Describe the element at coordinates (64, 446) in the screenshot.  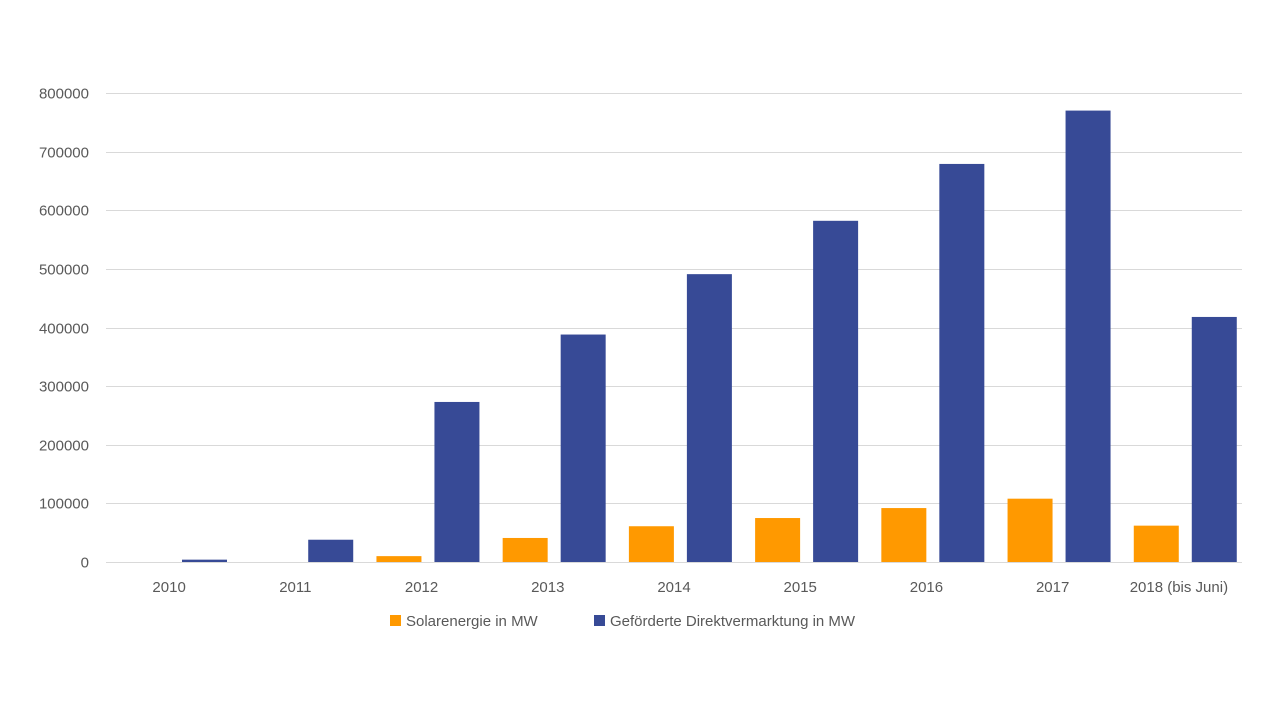
I see `y-tick-label: 200000` at that location.